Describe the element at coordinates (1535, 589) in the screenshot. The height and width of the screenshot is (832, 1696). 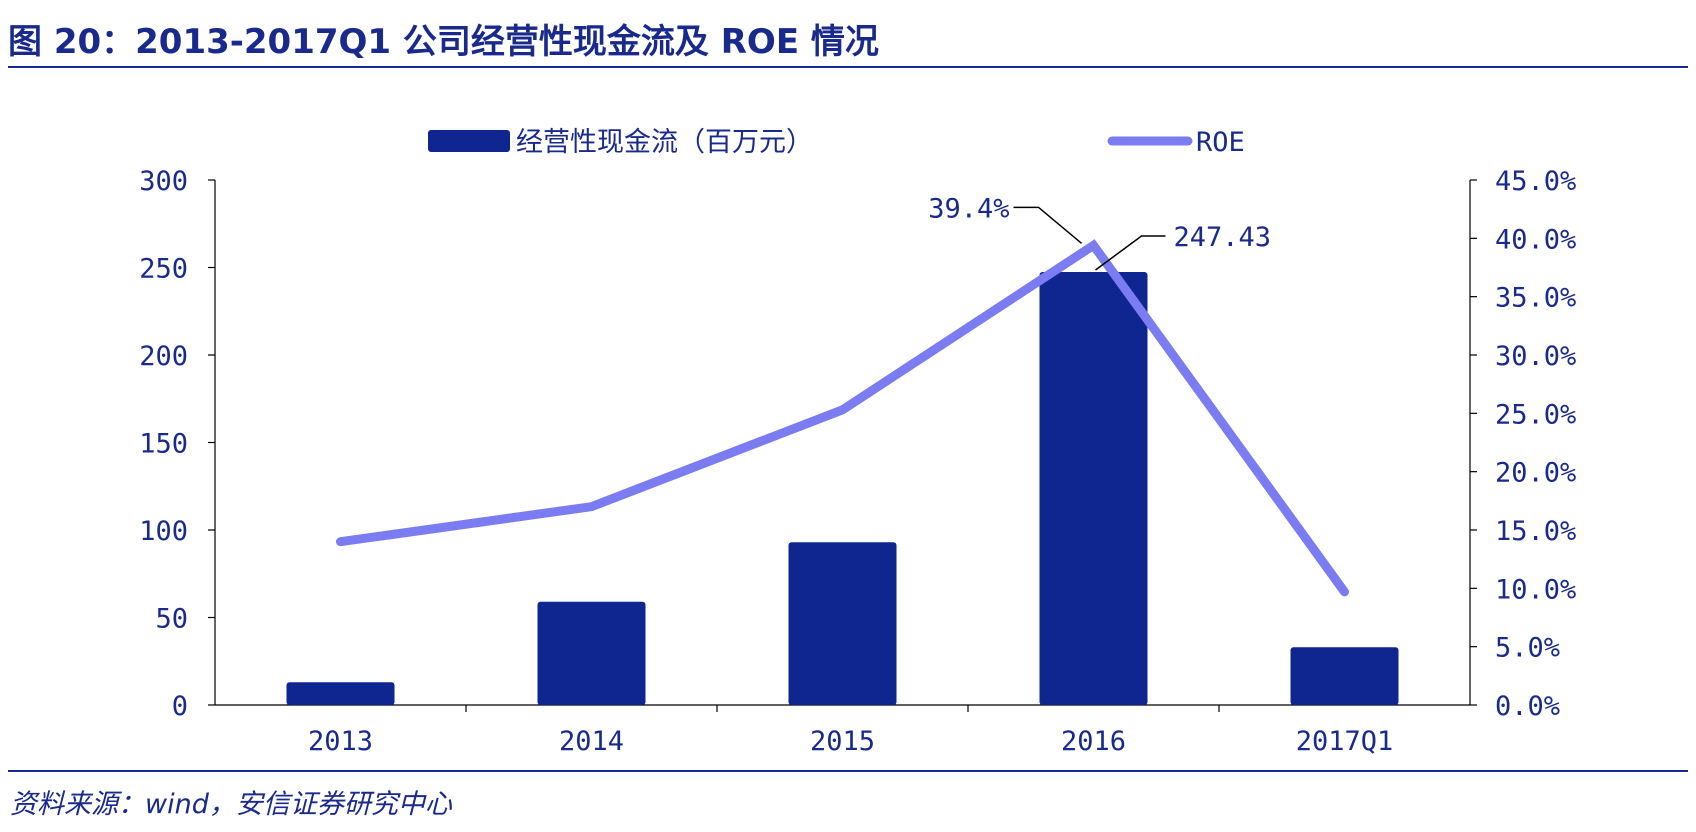
I see `right-tick-label: 10.0%` at that location.